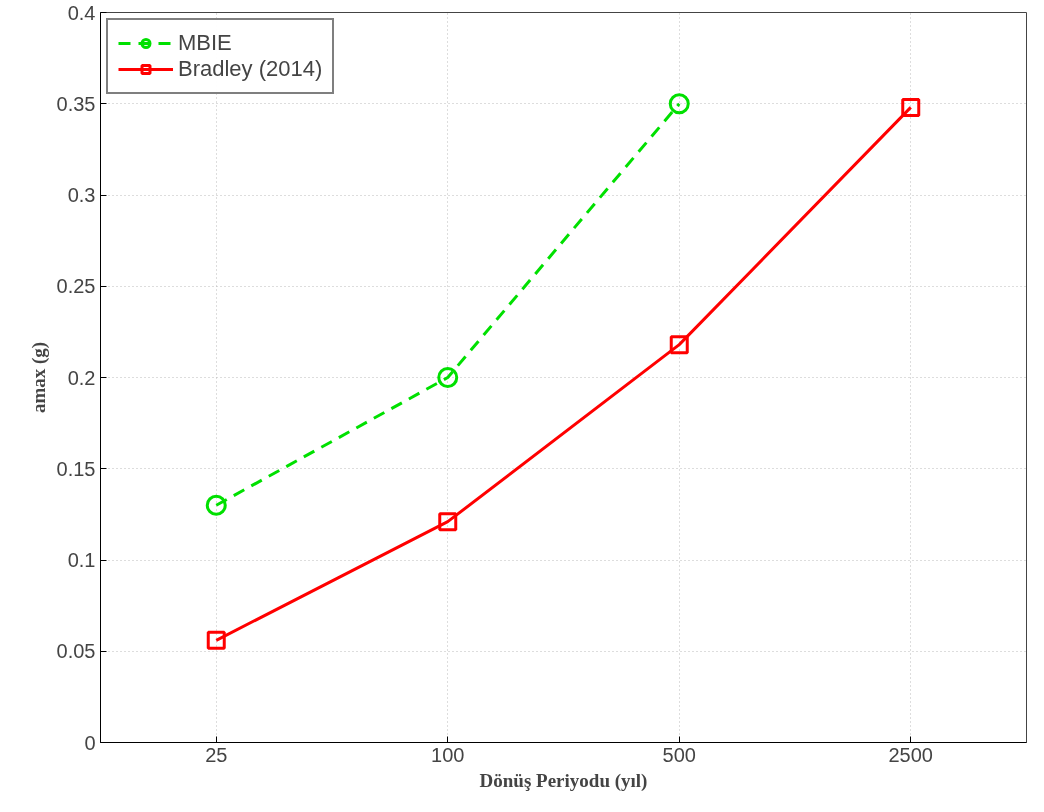  Describe the element at coordinates (76, 651) in the screenshot. I see `y-tick-label: 0.05` at that location.